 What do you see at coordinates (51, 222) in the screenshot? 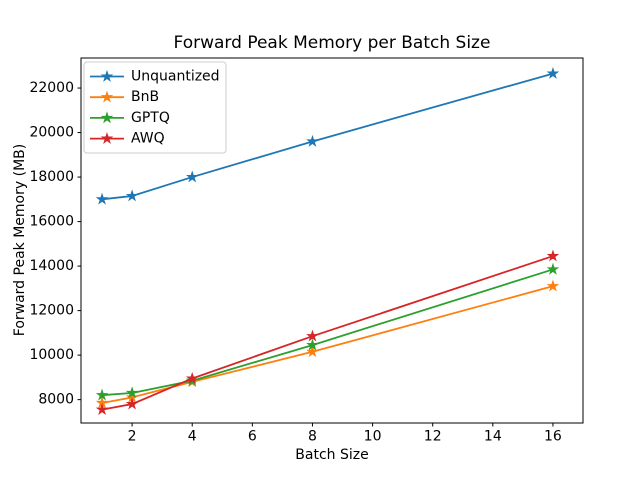
I see `y-tick-label: 16000` at bounding box center [51, 222].